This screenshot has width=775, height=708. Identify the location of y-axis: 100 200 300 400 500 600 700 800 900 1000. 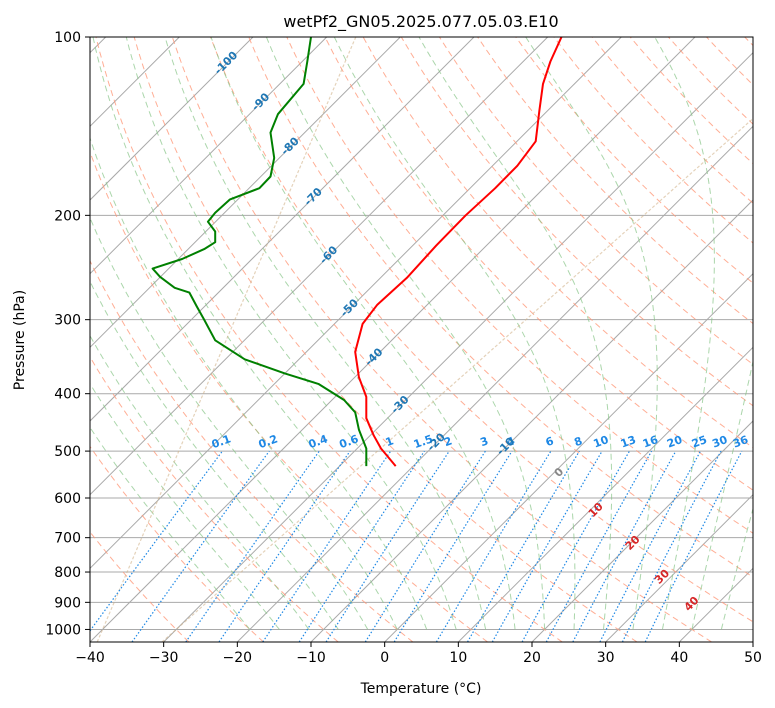
(67, 334).